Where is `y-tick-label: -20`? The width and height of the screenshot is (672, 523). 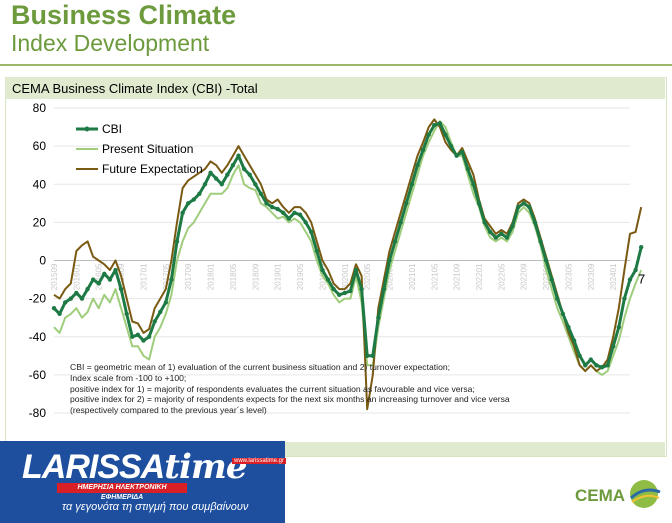 y-tick-label: -20 is located at coordinates (38, 299).